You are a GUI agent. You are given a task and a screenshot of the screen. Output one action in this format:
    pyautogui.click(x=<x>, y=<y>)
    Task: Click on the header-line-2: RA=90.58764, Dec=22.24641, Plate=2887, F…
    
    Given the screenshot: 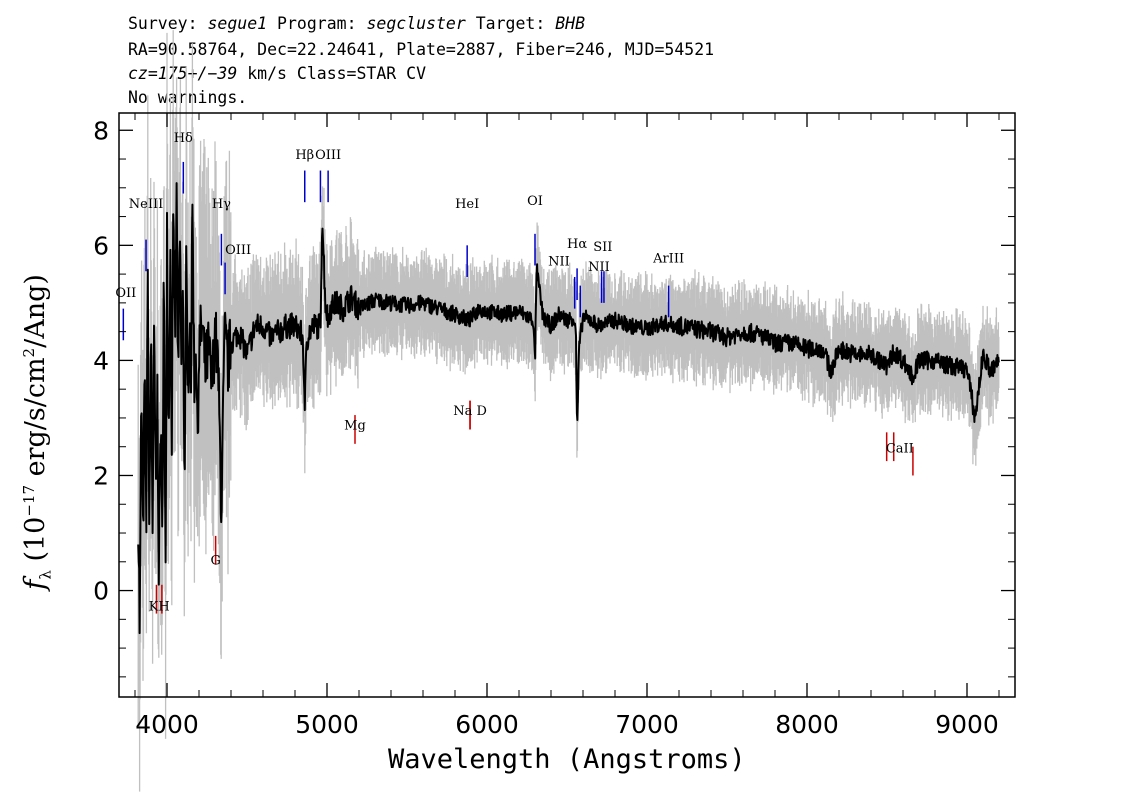 What is the action you would take?
    pyautogui.click(x=421, y=49)
    